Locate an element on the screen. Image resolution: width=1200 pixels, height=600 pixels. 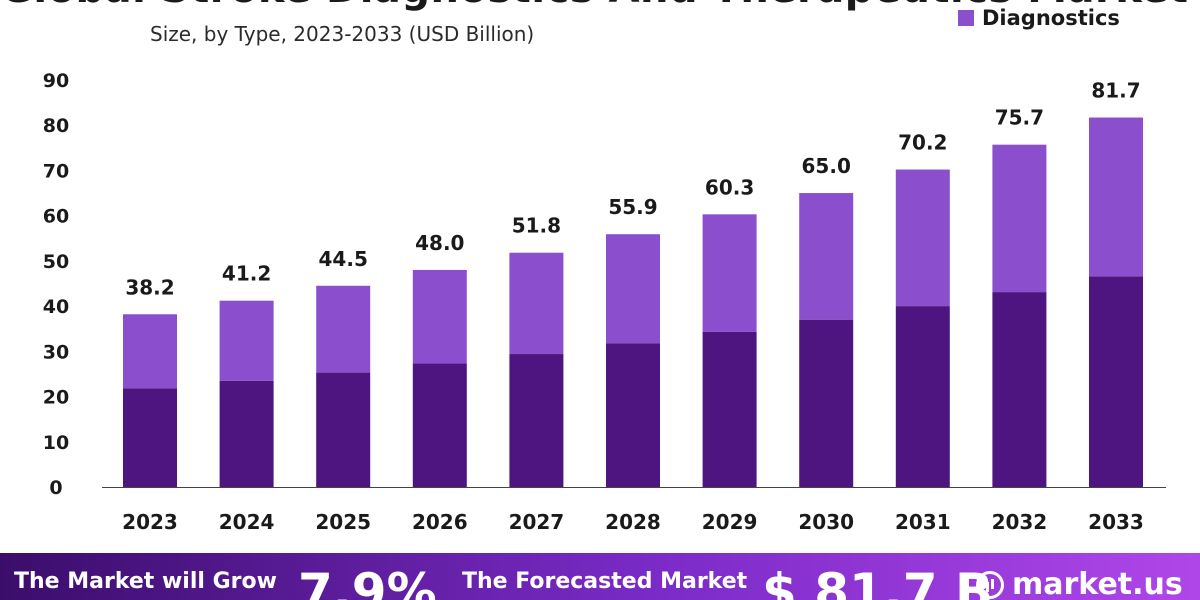
bar-total-label: 41.2 is located at coordinates (246, 274).